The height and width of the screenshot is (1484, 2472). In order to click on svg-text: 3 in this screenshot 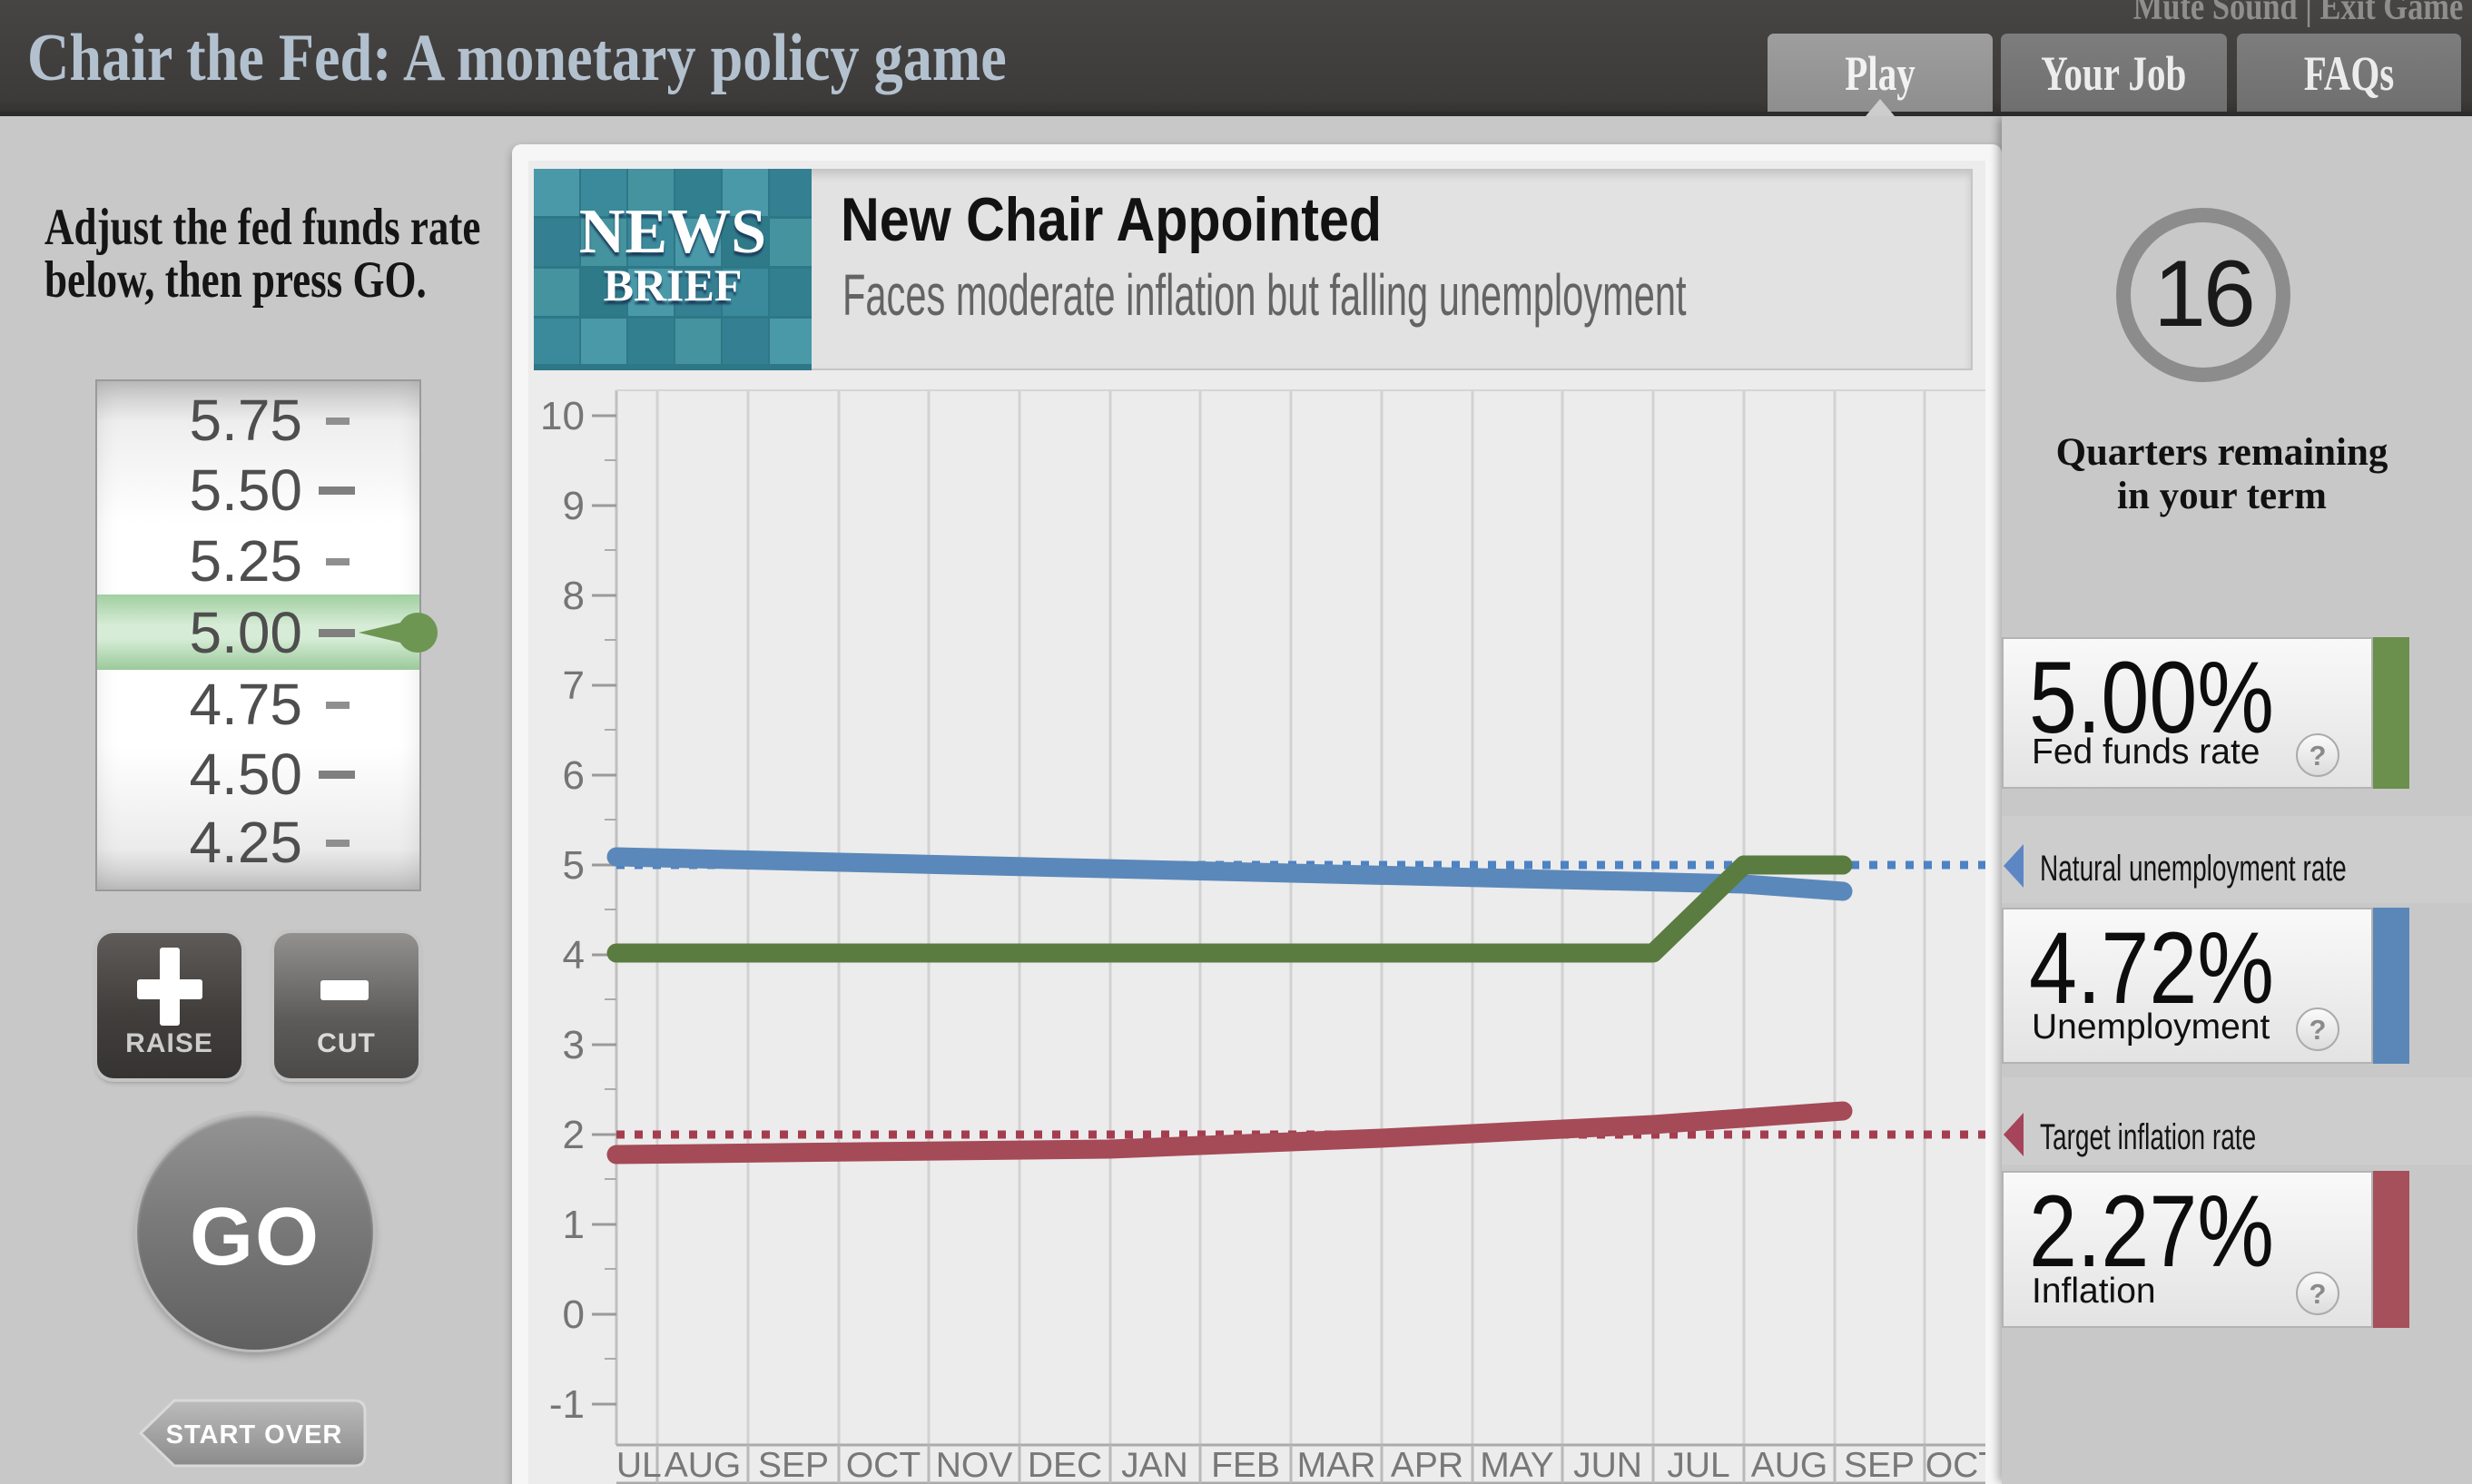, I will do `click(574, 1045)`.